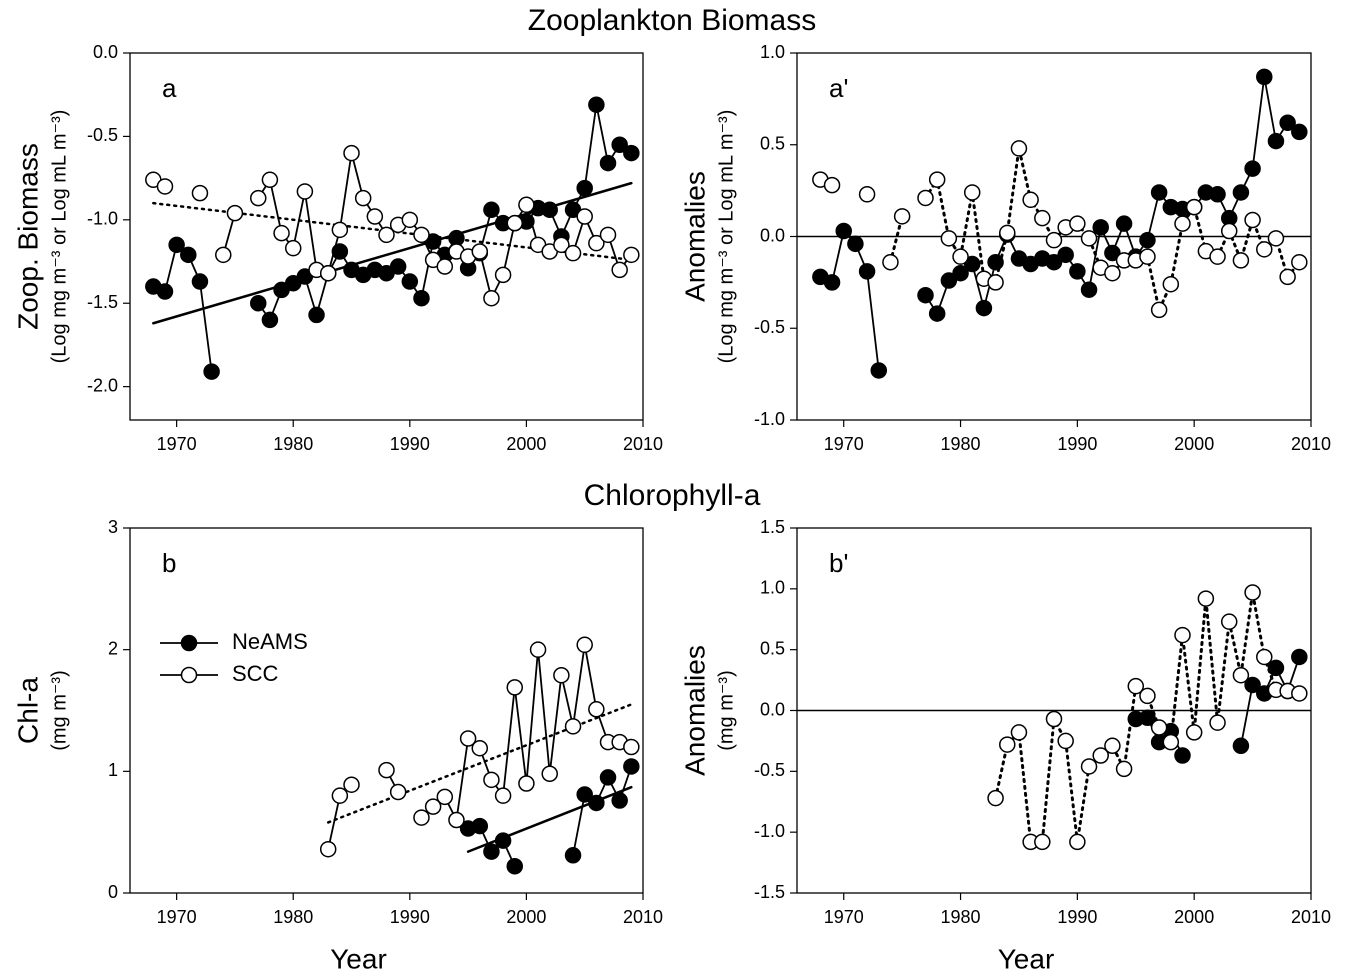 The width and height of the screenshot is (1345, 977). Describe the element at coordinates (386, 236) in the screenshot. I see `plot-frame` at that location.